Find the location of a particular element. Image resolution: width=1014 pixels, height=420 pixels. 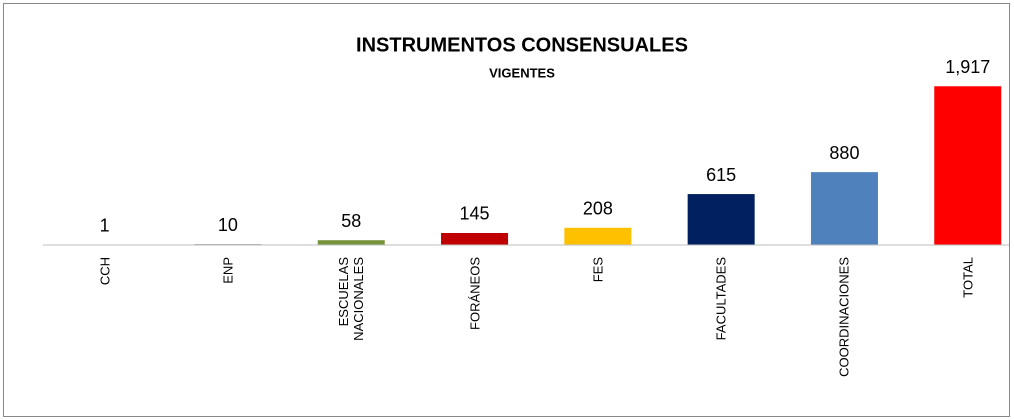

x-tick-label: ESCUELAS NACIONALES is located at coordinates (351, 299).